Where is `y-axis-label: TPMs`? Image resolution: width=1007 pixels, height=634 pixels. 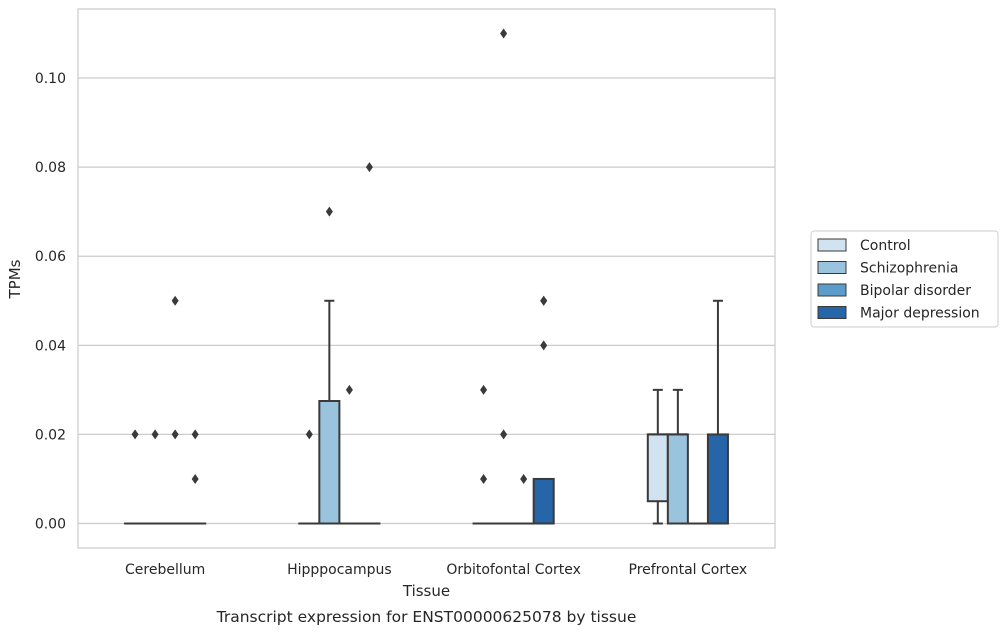 y-axis-label: TPMs is located at coordinates (15, 279).